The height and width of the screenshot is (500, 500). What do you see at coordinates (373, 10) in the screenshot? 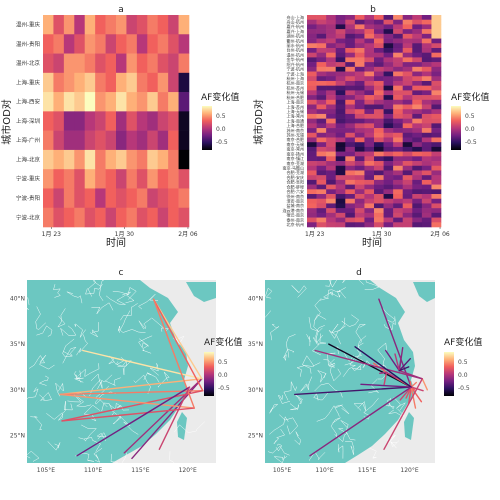
I see `panel-b-title: b` at bounding box center [373, 10].